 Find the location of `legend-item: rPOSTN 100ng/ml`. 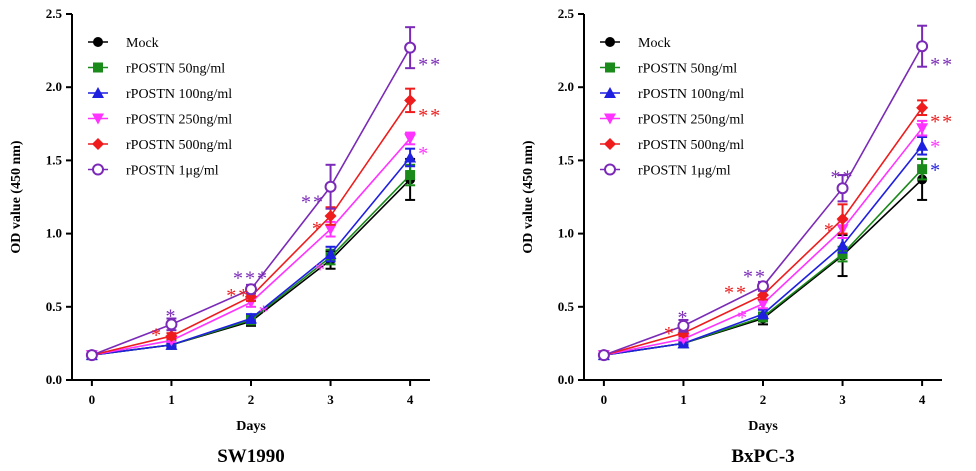

legend-item: rPOSTN 100ng/ml is located at coordinates (160, 94).